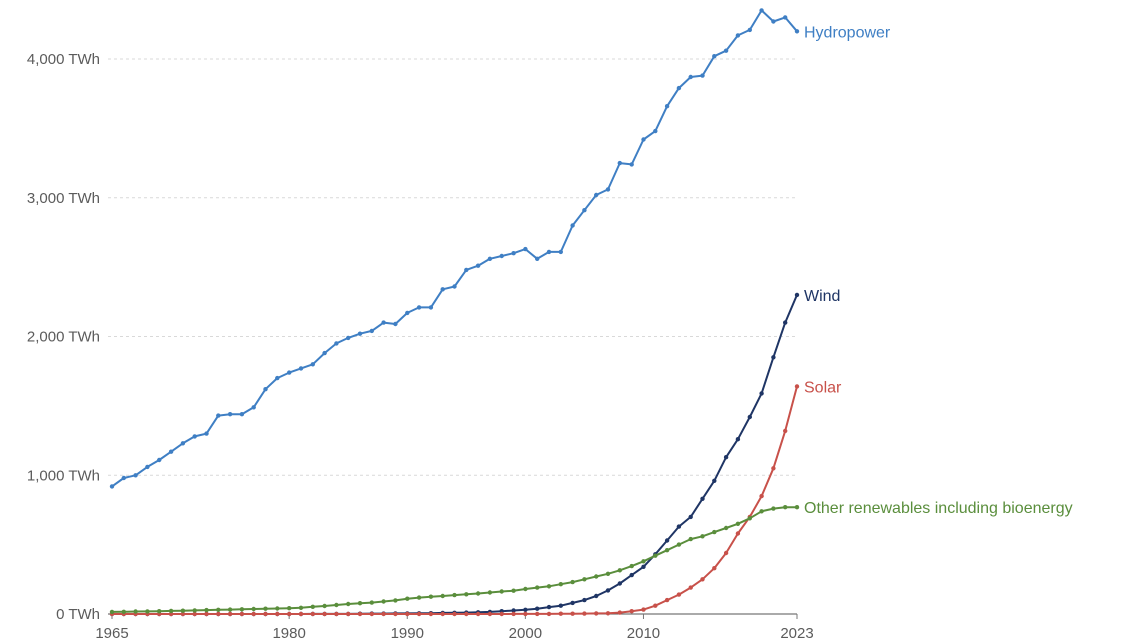 The image size is (1123, 644). Describe the element at coordinates (78, 614) in the screenshot. I see `y-tick-label: 0 TWh` at that location.